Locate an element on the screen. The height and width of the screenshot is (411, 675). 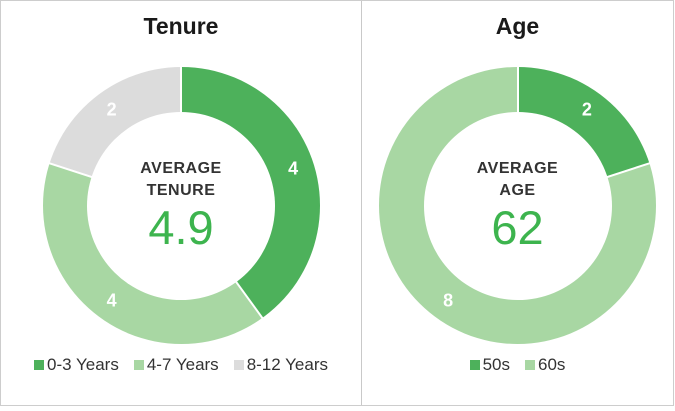
legend-item-0-3-years: 0-3 Years is located at coordinates (76, 365).